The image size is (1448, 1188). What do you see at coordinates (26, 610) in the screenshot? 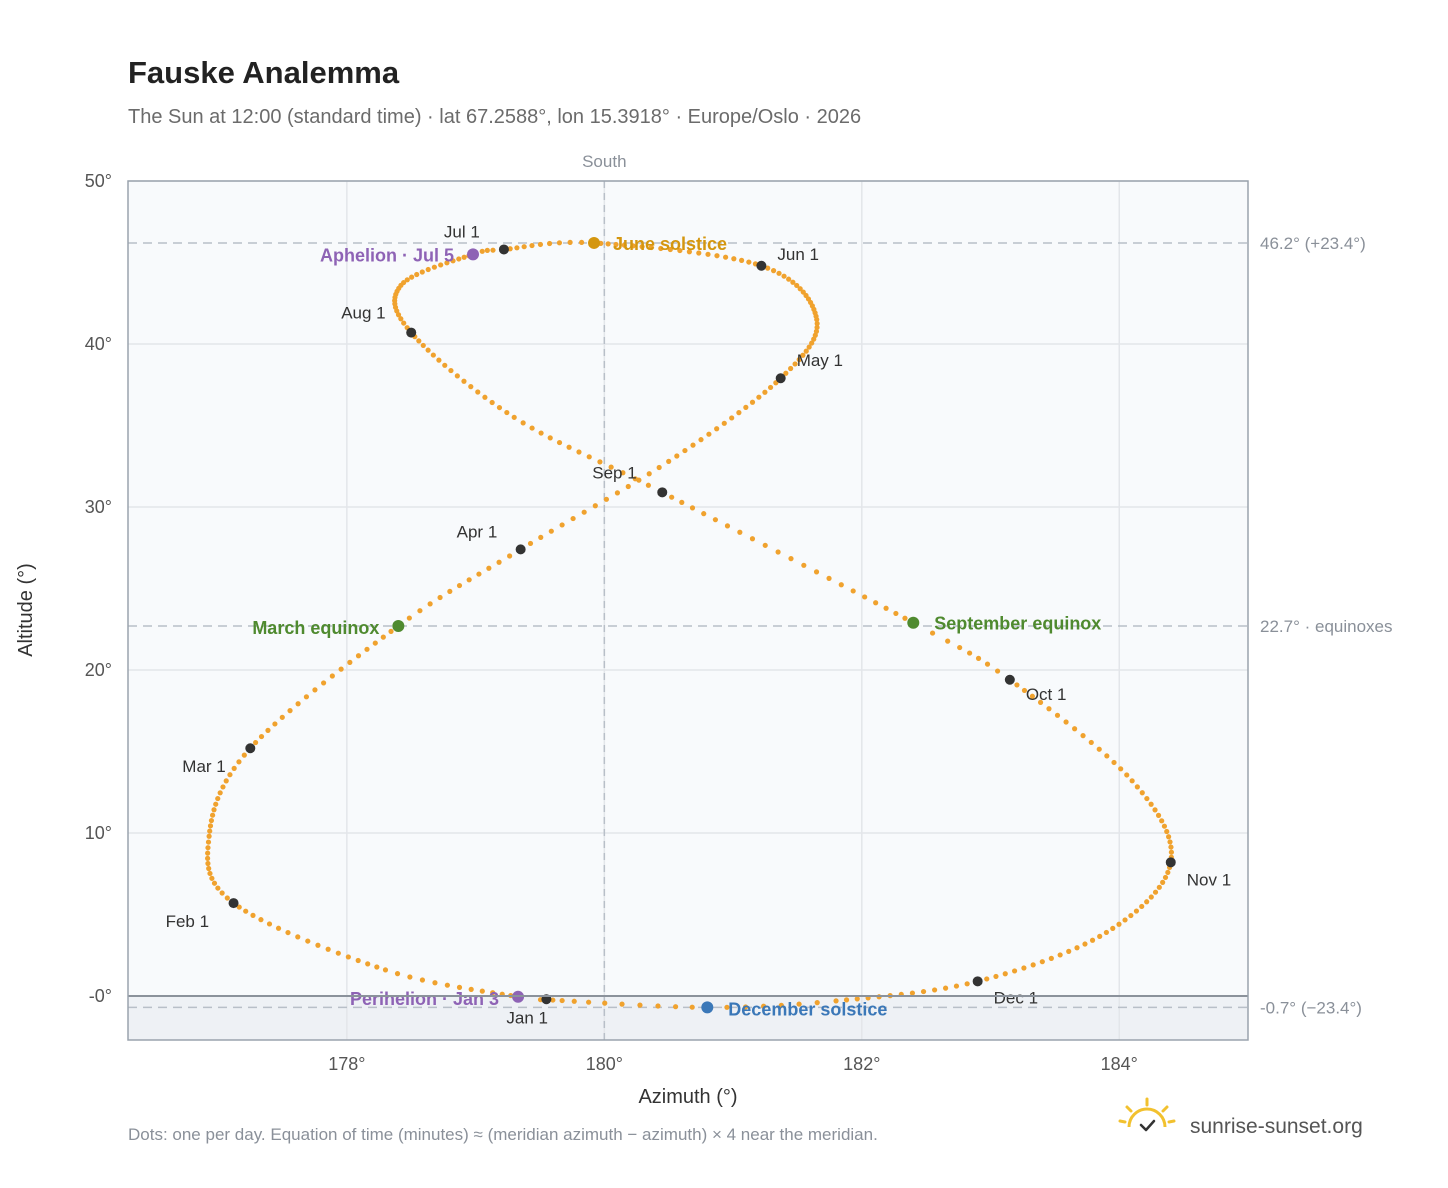
I see `y-axis-title: Altitude (°)` at bounding box center [26, 610].